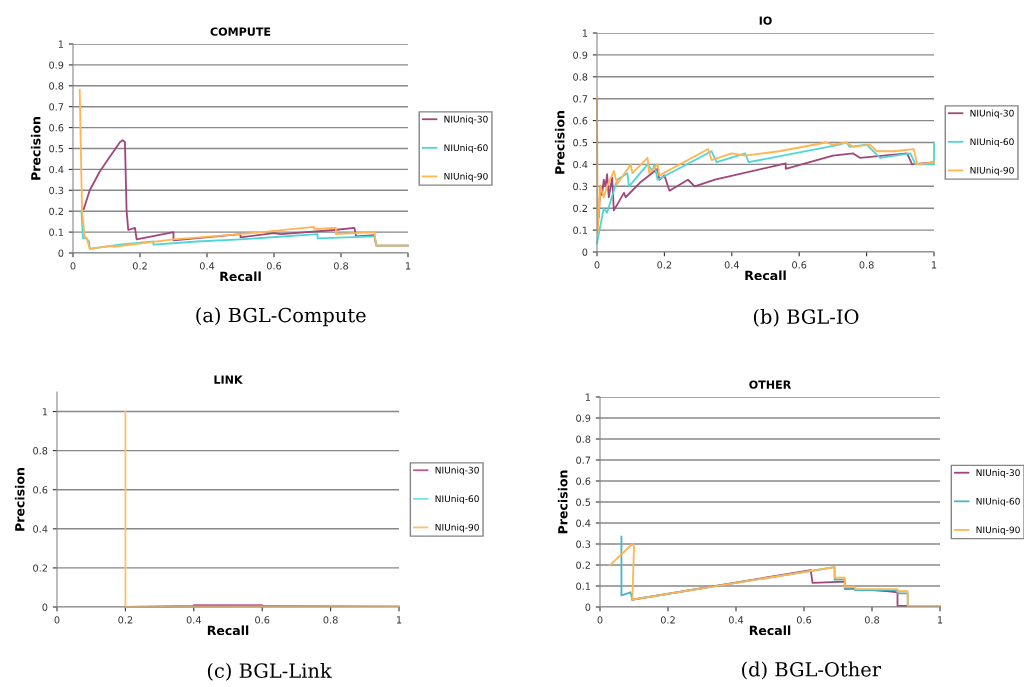 The height and width of the screenshot is (687, 1024). What do you see at coordinates (240, 31) in the screenshot?
I see `chart-title: COMPUTE` at bounding box center [240, 31].